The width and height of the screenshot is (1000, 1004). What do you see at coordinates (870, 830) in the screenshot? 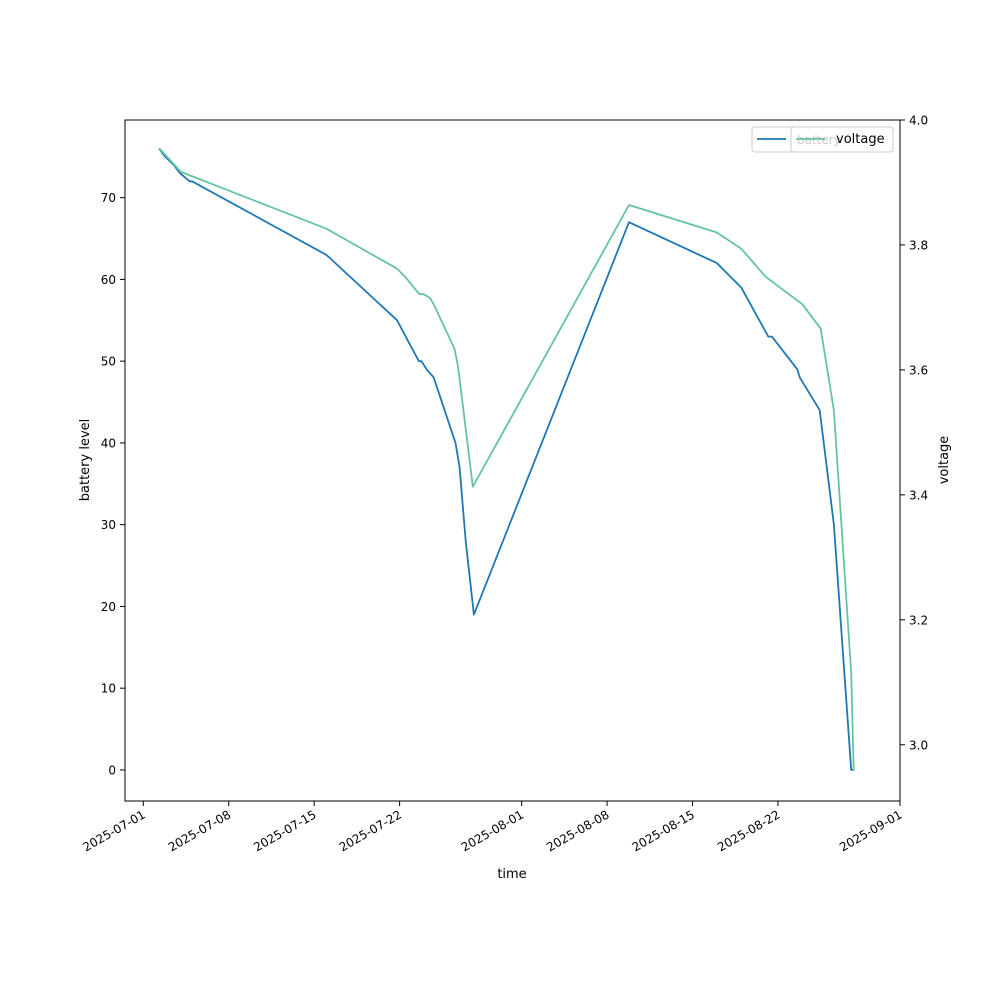
I see `x-tick-label: 2025-09-01` at bounding box center [870, 830].